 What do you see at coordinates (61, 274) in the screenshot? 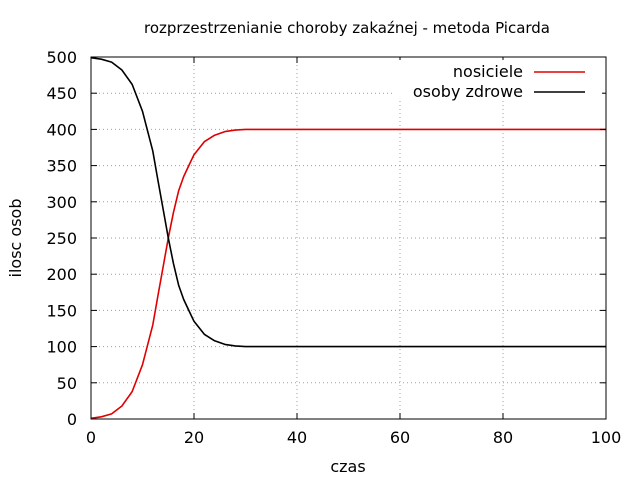
I see `y-tick-label: 200` at bounding box center [61, 274].